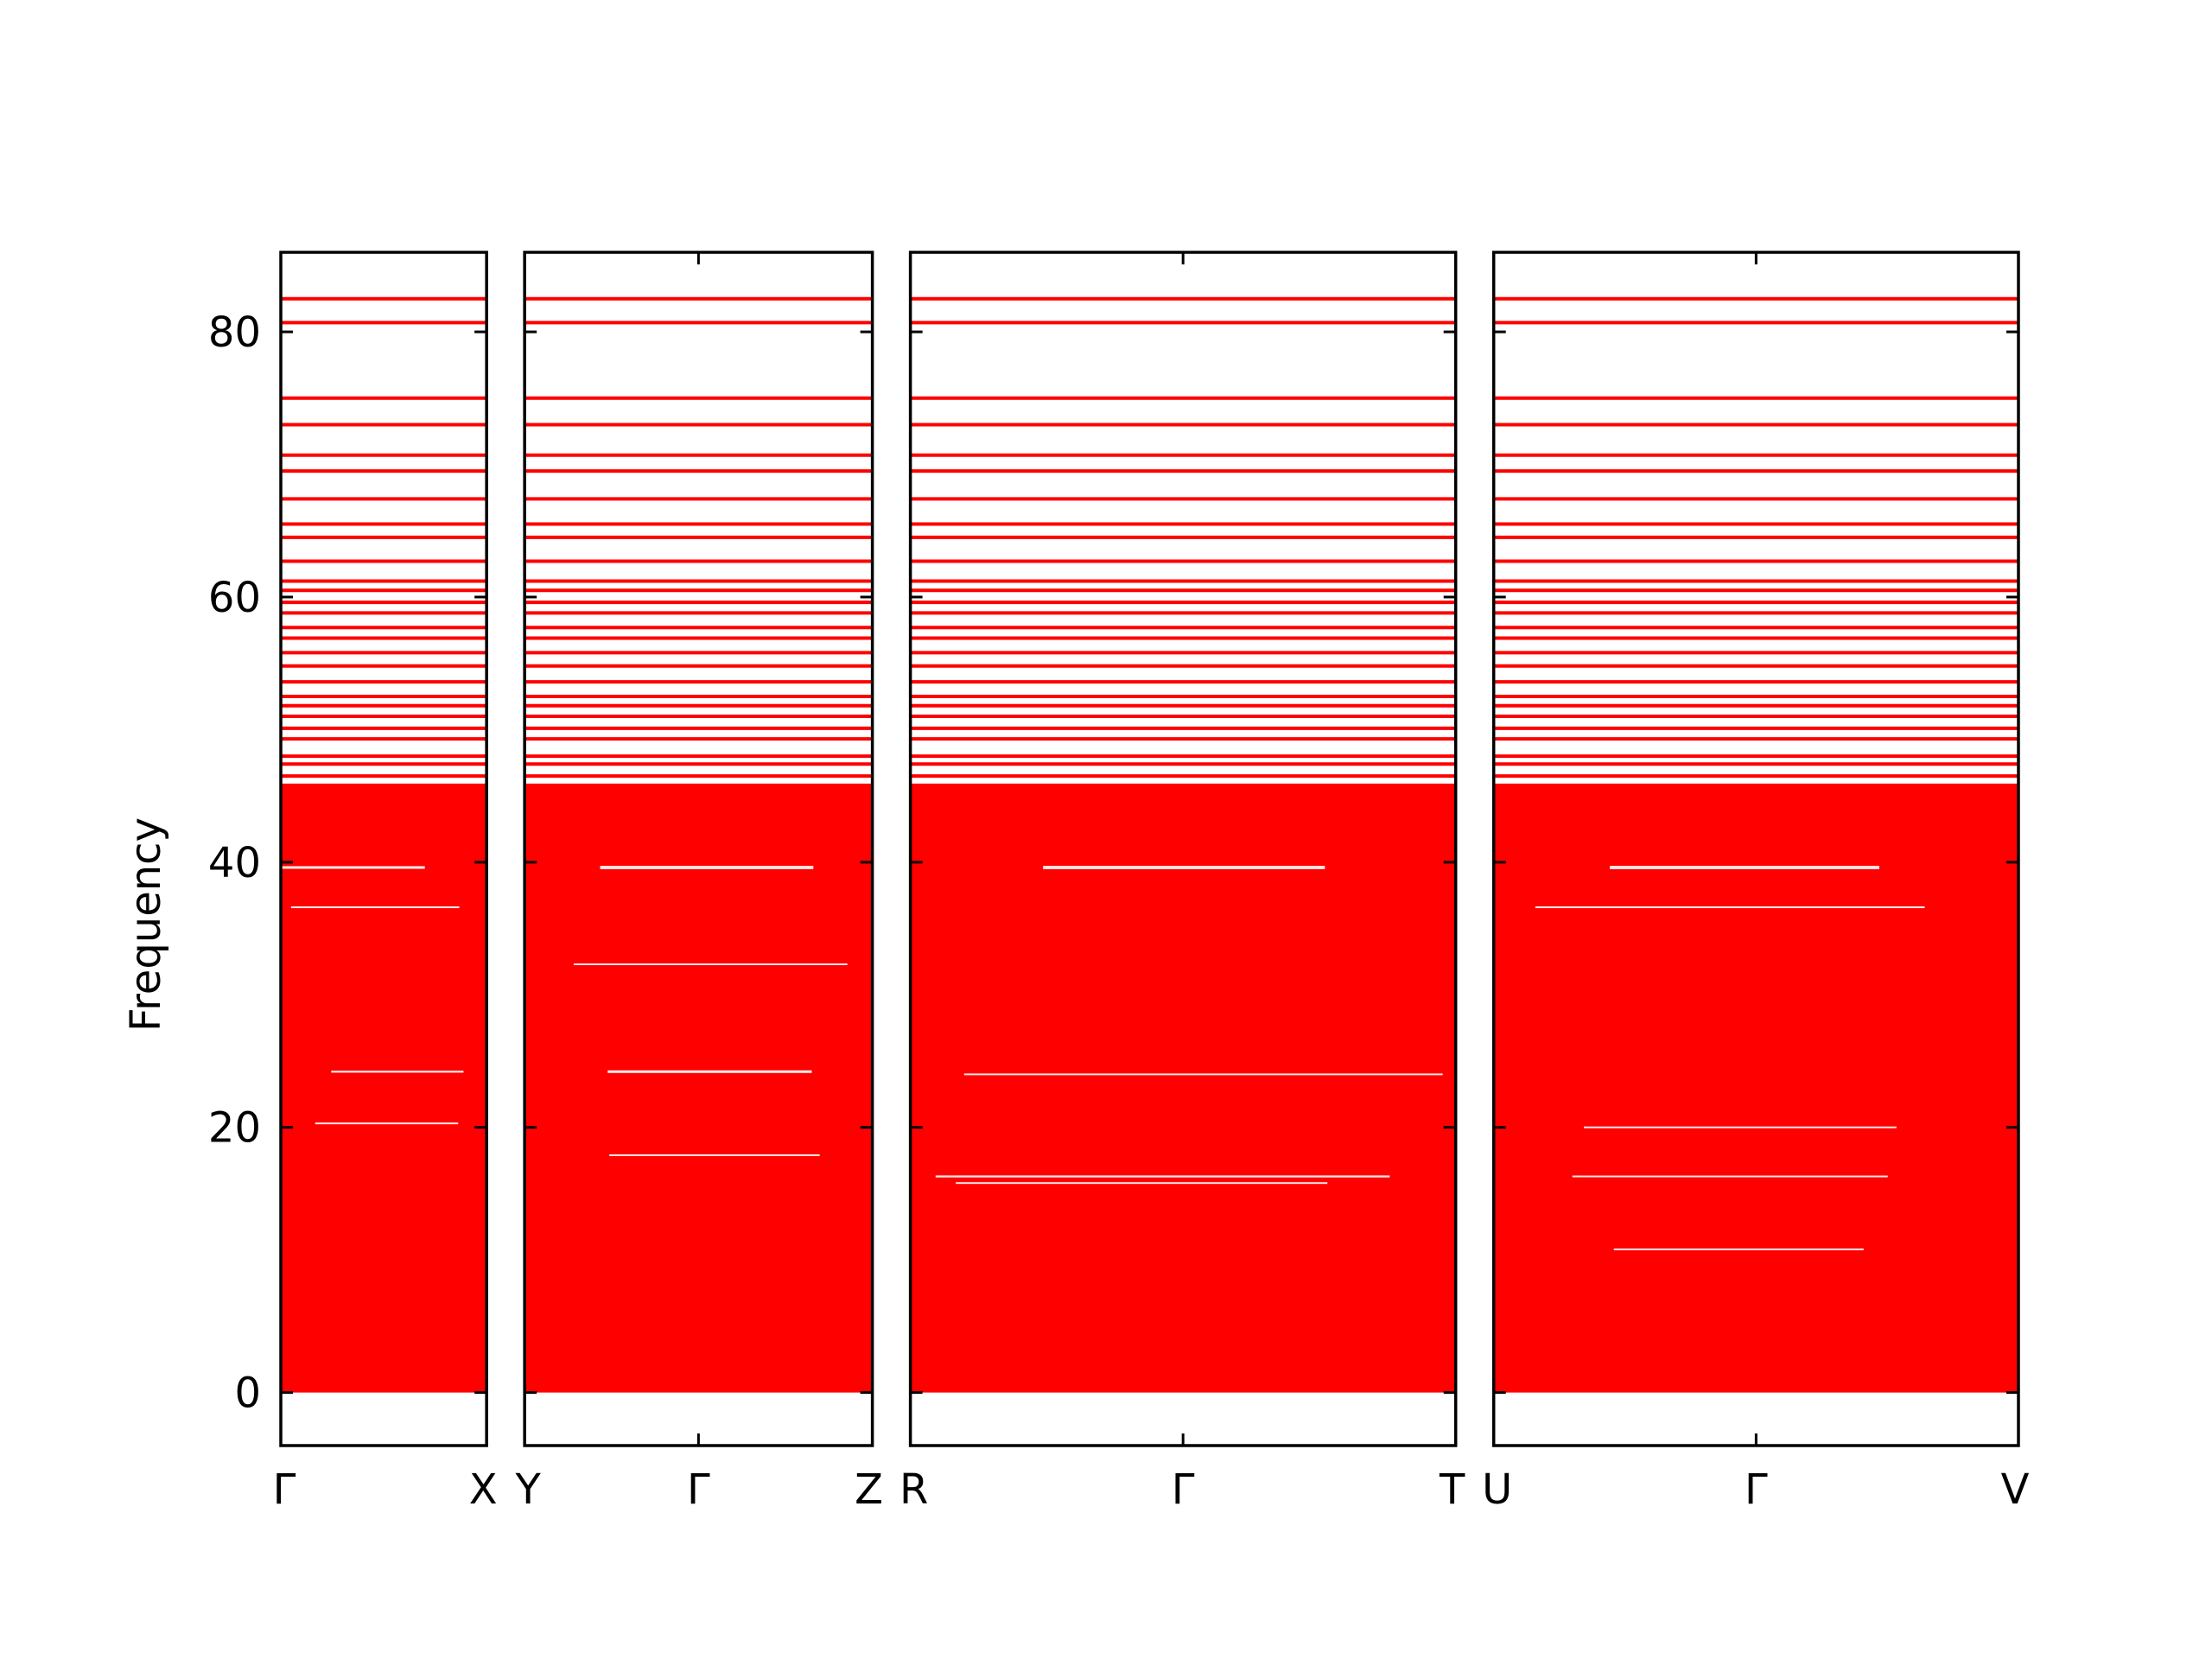 The height and width of the screenshot is (1659, 2212). What do you see at coordinates (1452, 1489) in the screenshot?
I see `k-label-end-3: T` at bounding box center [1452, 1489].